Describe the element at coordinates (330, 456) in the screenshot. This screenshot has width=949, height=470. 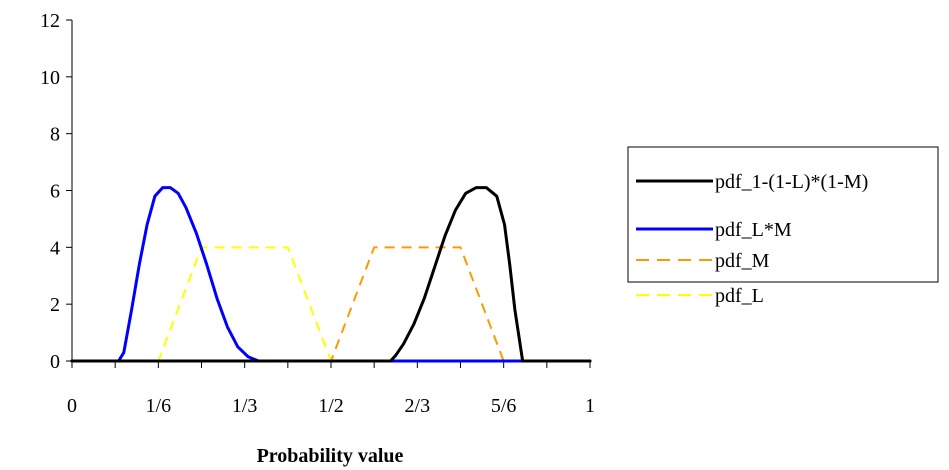
I see `x-axis-title: Probability value` at that location.